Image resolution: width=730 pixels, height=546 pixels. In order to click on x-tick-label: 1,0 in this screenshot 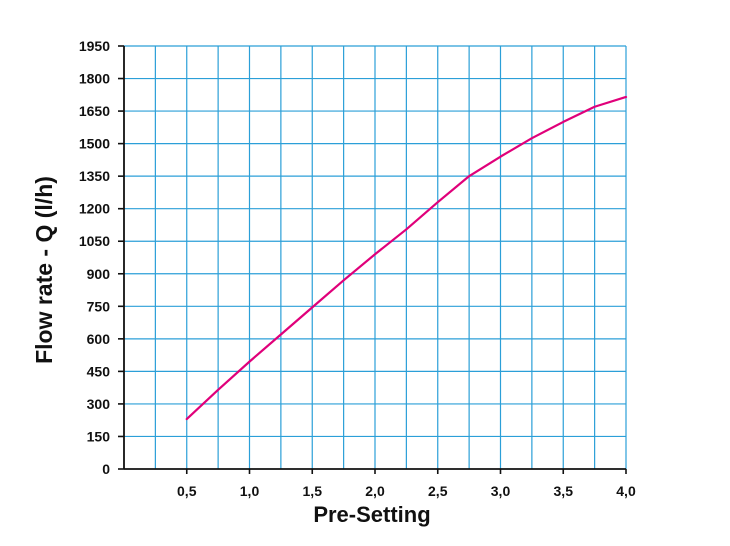, I will do `click(250, 491)`.